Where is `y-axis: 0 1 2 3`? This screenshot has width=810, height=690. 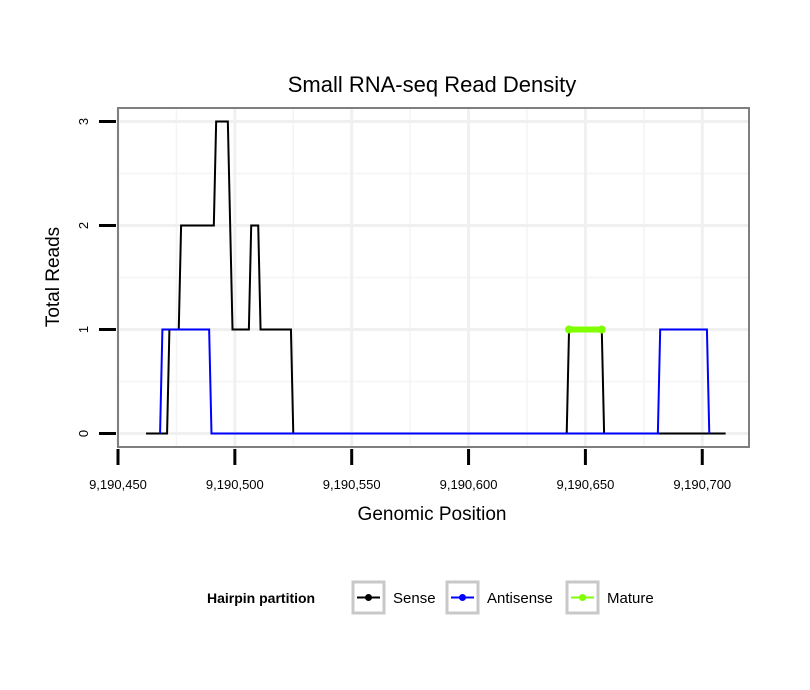
y-axis: 0 1 2 3 is located at coordinates (96, 277).